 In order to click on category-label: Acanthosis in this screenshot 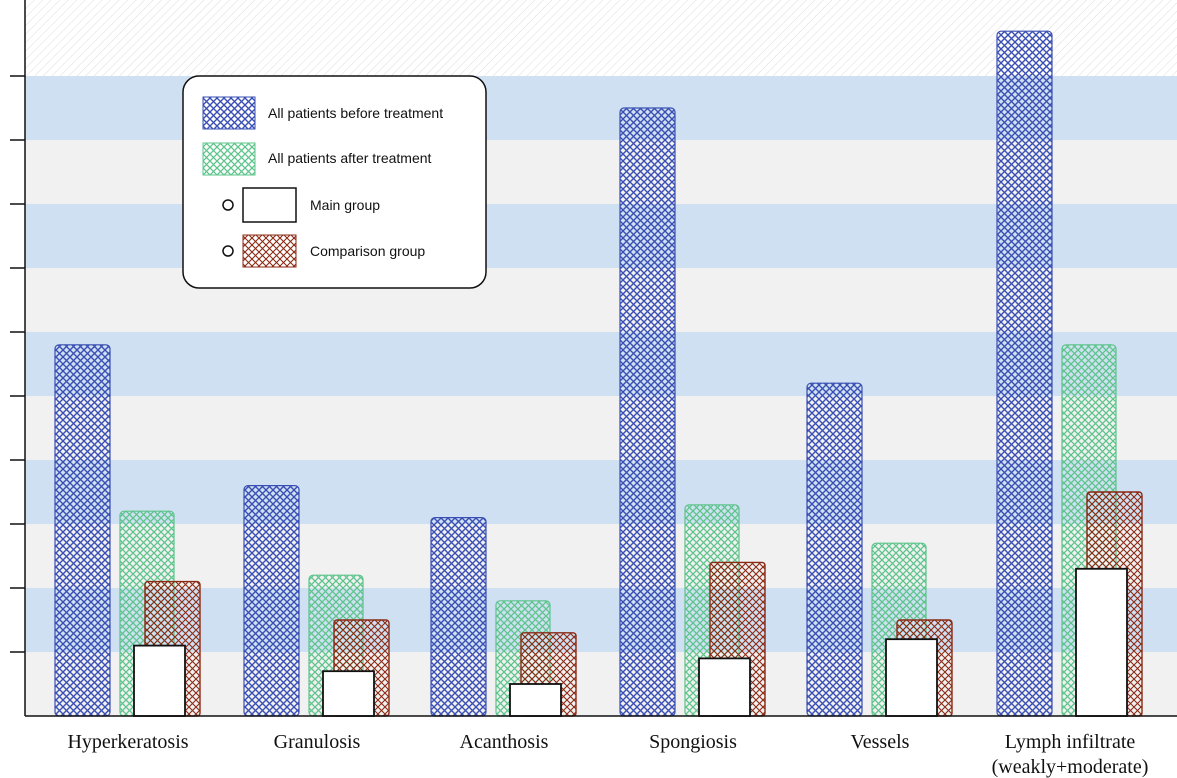, I will do `click(504, 742)`.